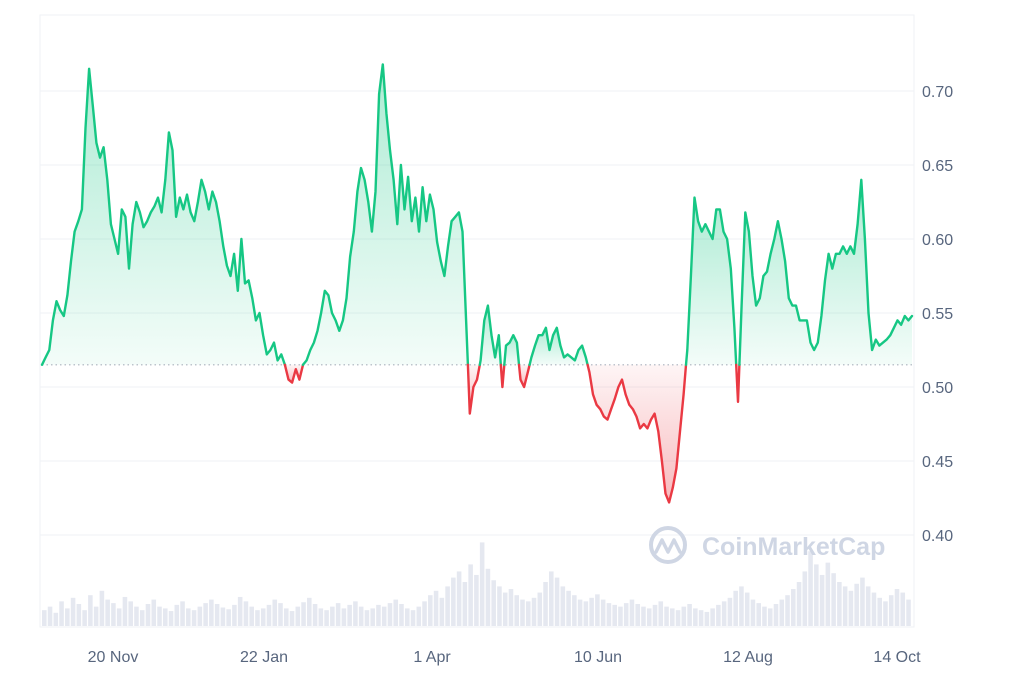 This screenshot has height=683, width=1024. I want to click on x-tick-label: 14 Oct, so click(897, 657).